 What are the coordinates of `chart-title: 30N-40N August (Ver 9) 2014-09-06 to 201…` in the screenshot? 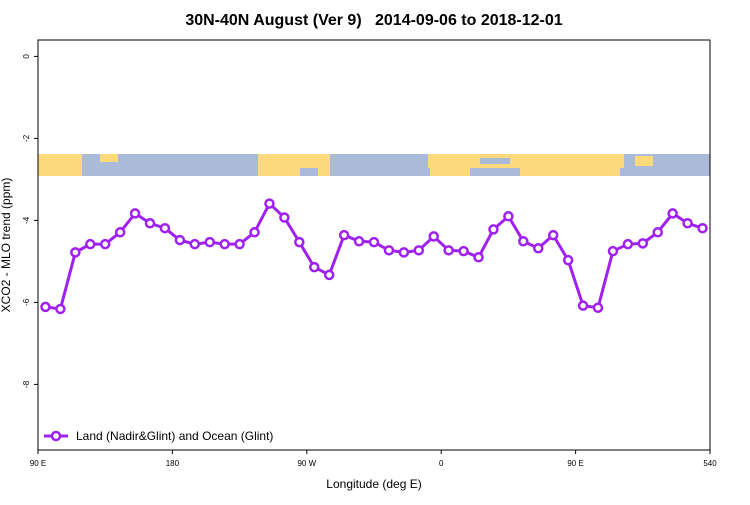 It's located at (373, 20).